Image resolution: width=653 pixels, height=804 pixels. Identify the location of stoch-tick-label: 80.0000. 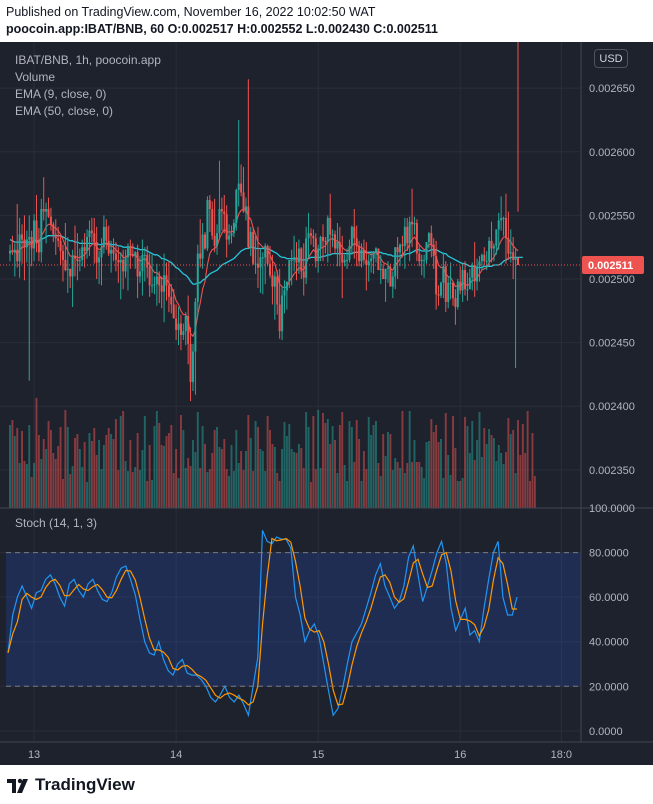
(609, 554).